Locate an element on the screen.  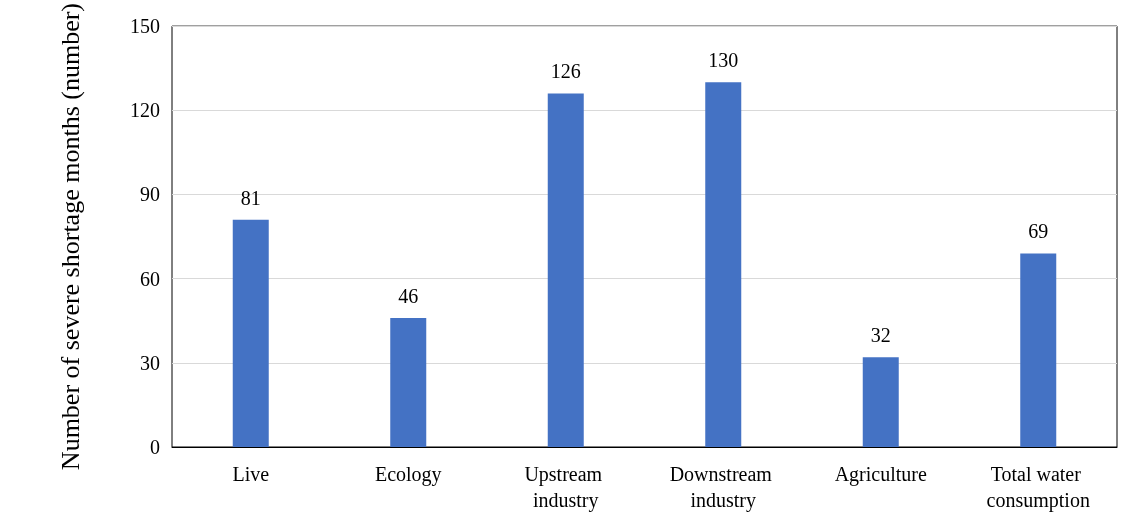
x-tick-label: Downstream industry is located at coordinates (723, 487).